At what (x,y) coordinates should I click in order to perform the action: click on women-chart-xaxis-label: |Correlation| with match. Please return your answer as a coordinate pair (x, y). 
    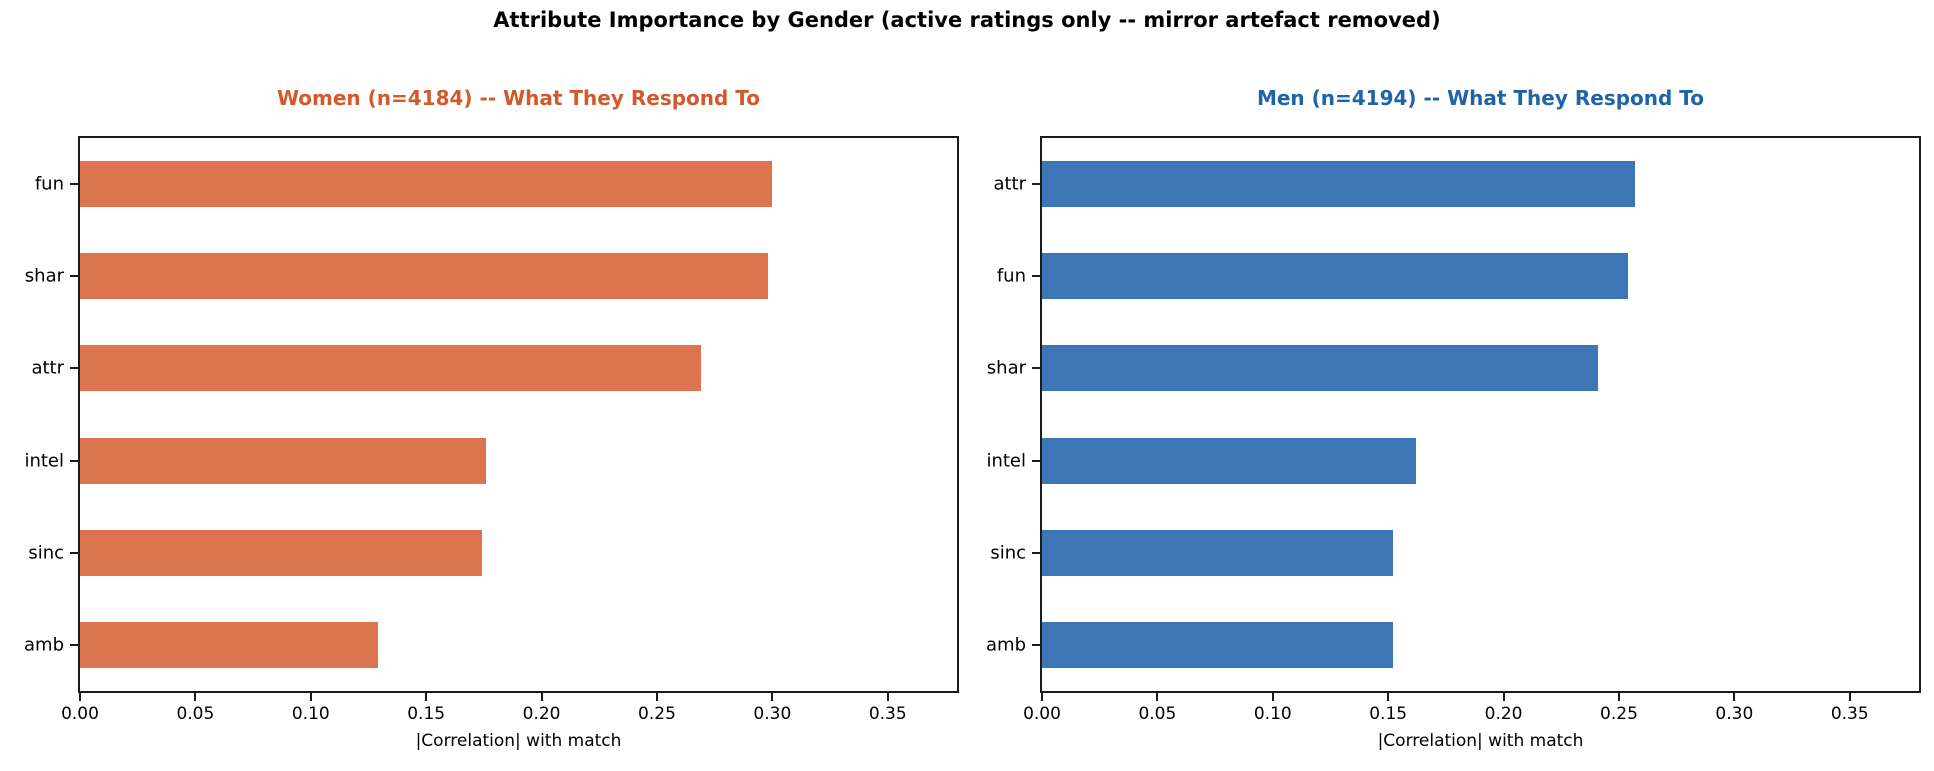
    Looking at the image, I should click on (518, 741).